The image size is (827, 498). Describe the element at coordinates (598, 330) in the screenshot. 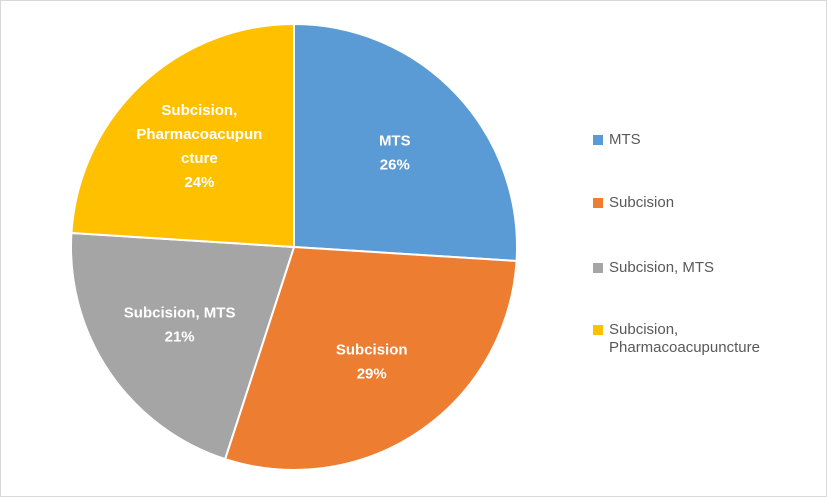

I see `legend-swatch-subcision-pharmacoacupuncture` at that location.